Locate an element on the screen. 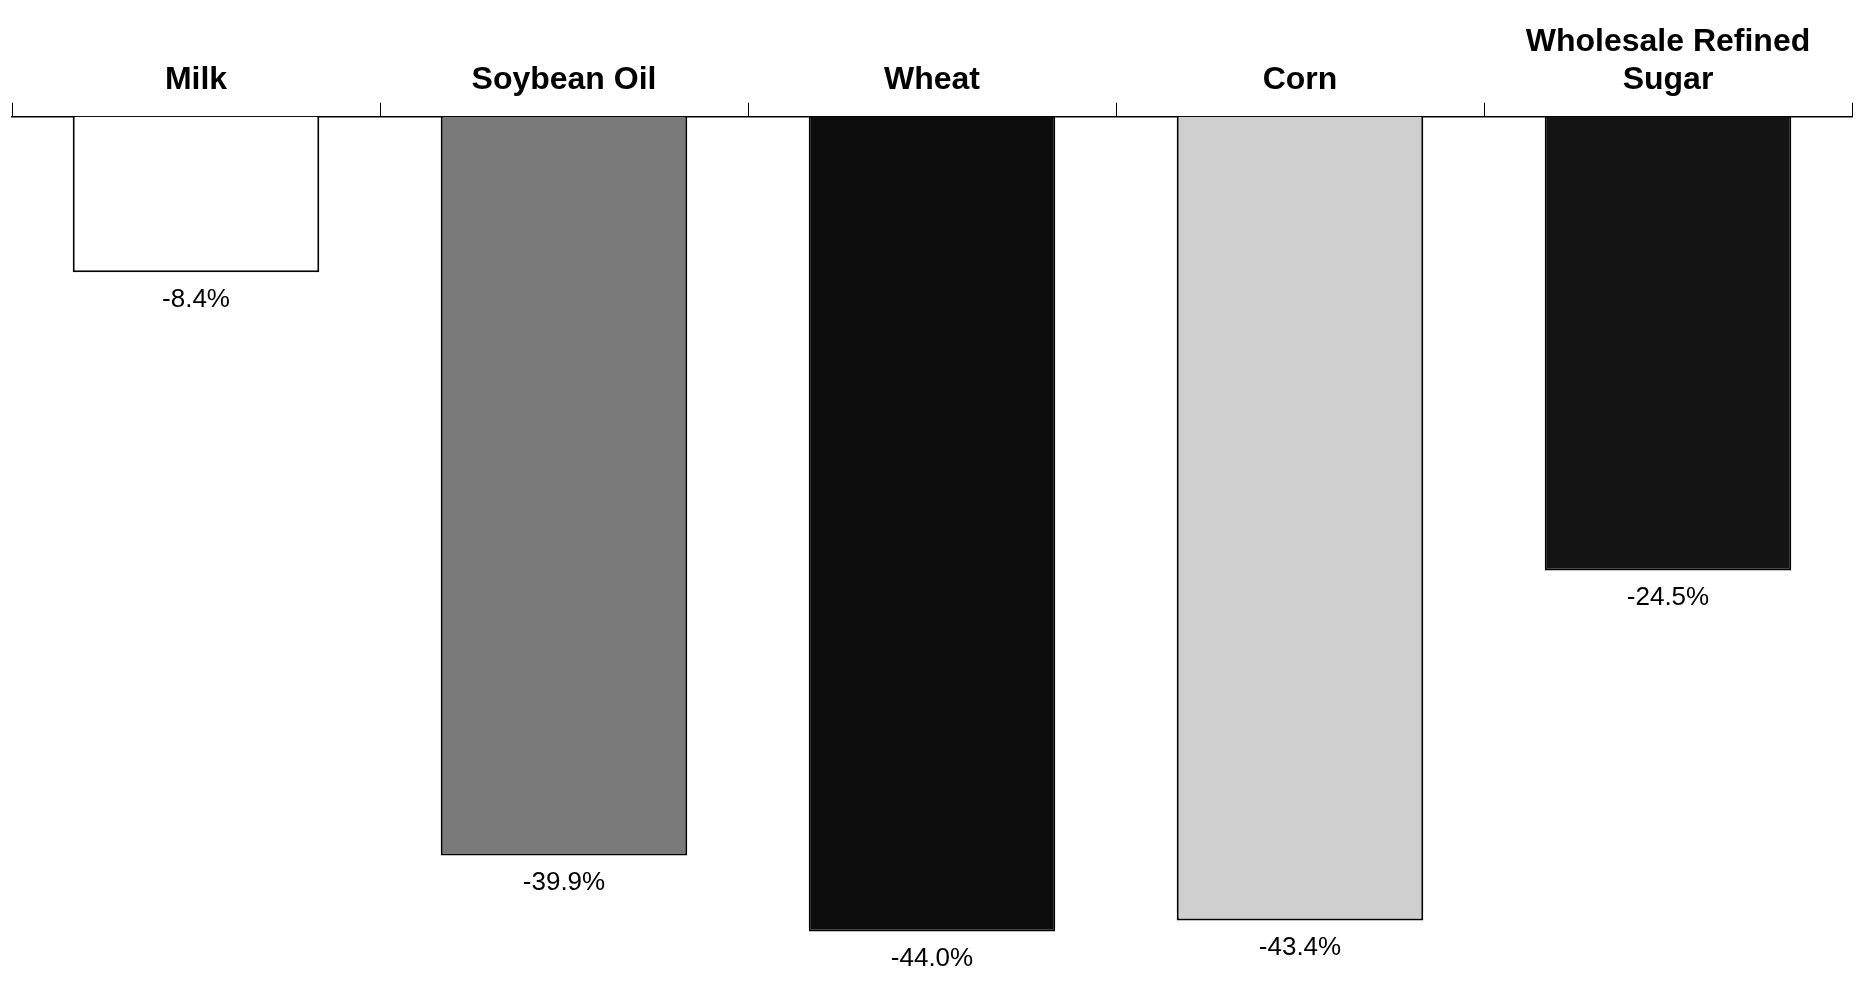  x-tick-label: Soybean Oil is located at coordinates (564, 78).